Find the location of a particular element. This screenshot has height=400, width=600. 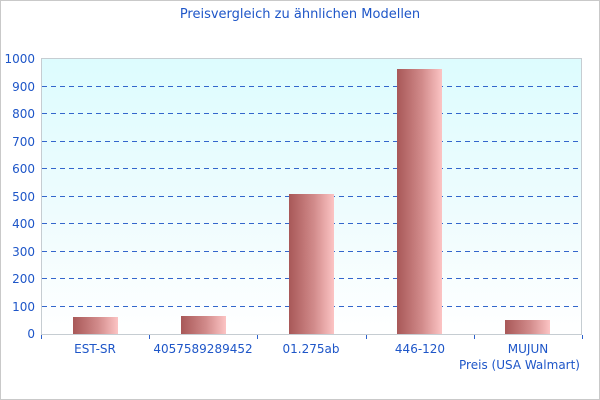

x-category-label-01.275ab: 01.275ab is located at coordinates (311, 349).